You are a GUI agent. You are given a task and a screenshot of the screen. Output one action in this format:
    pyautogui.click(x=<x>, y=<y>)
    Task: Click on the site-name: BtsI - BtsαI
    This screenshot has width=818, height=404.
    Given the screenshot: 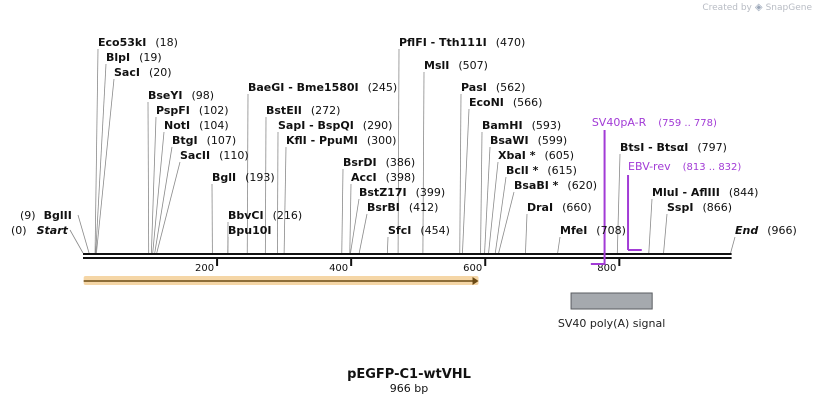 What is the action you would take?
    pyautogui.click(x=654, y=147)
    